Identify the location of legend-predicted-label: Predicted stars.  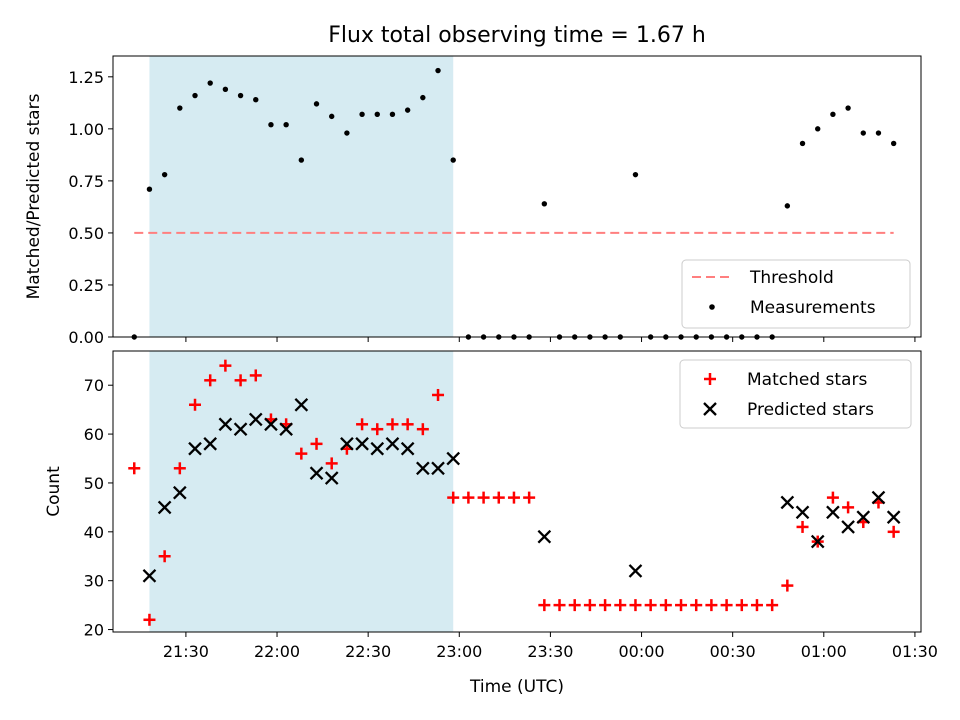
(810, 410).